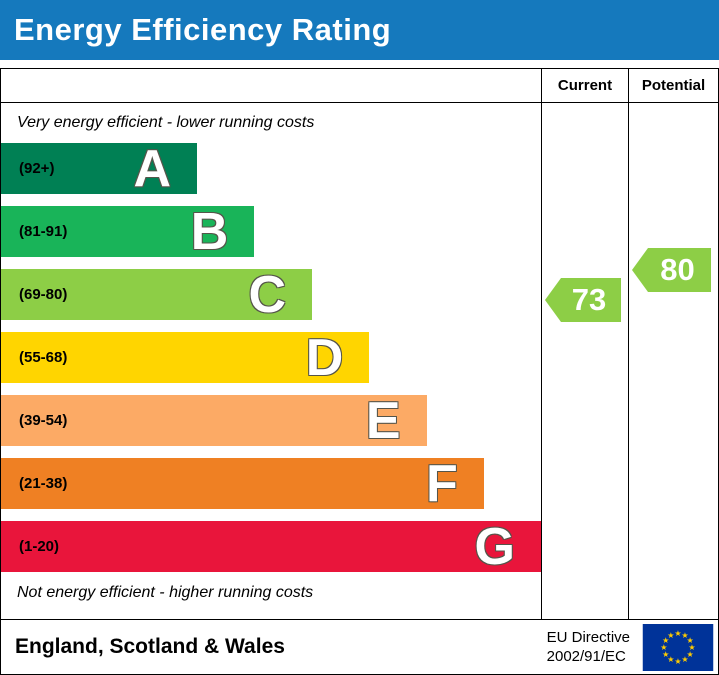 The image size is (719, 675). Describe the element at coordinates (677, 269) in the screenshot. I see `potential-value: 80` at that location.